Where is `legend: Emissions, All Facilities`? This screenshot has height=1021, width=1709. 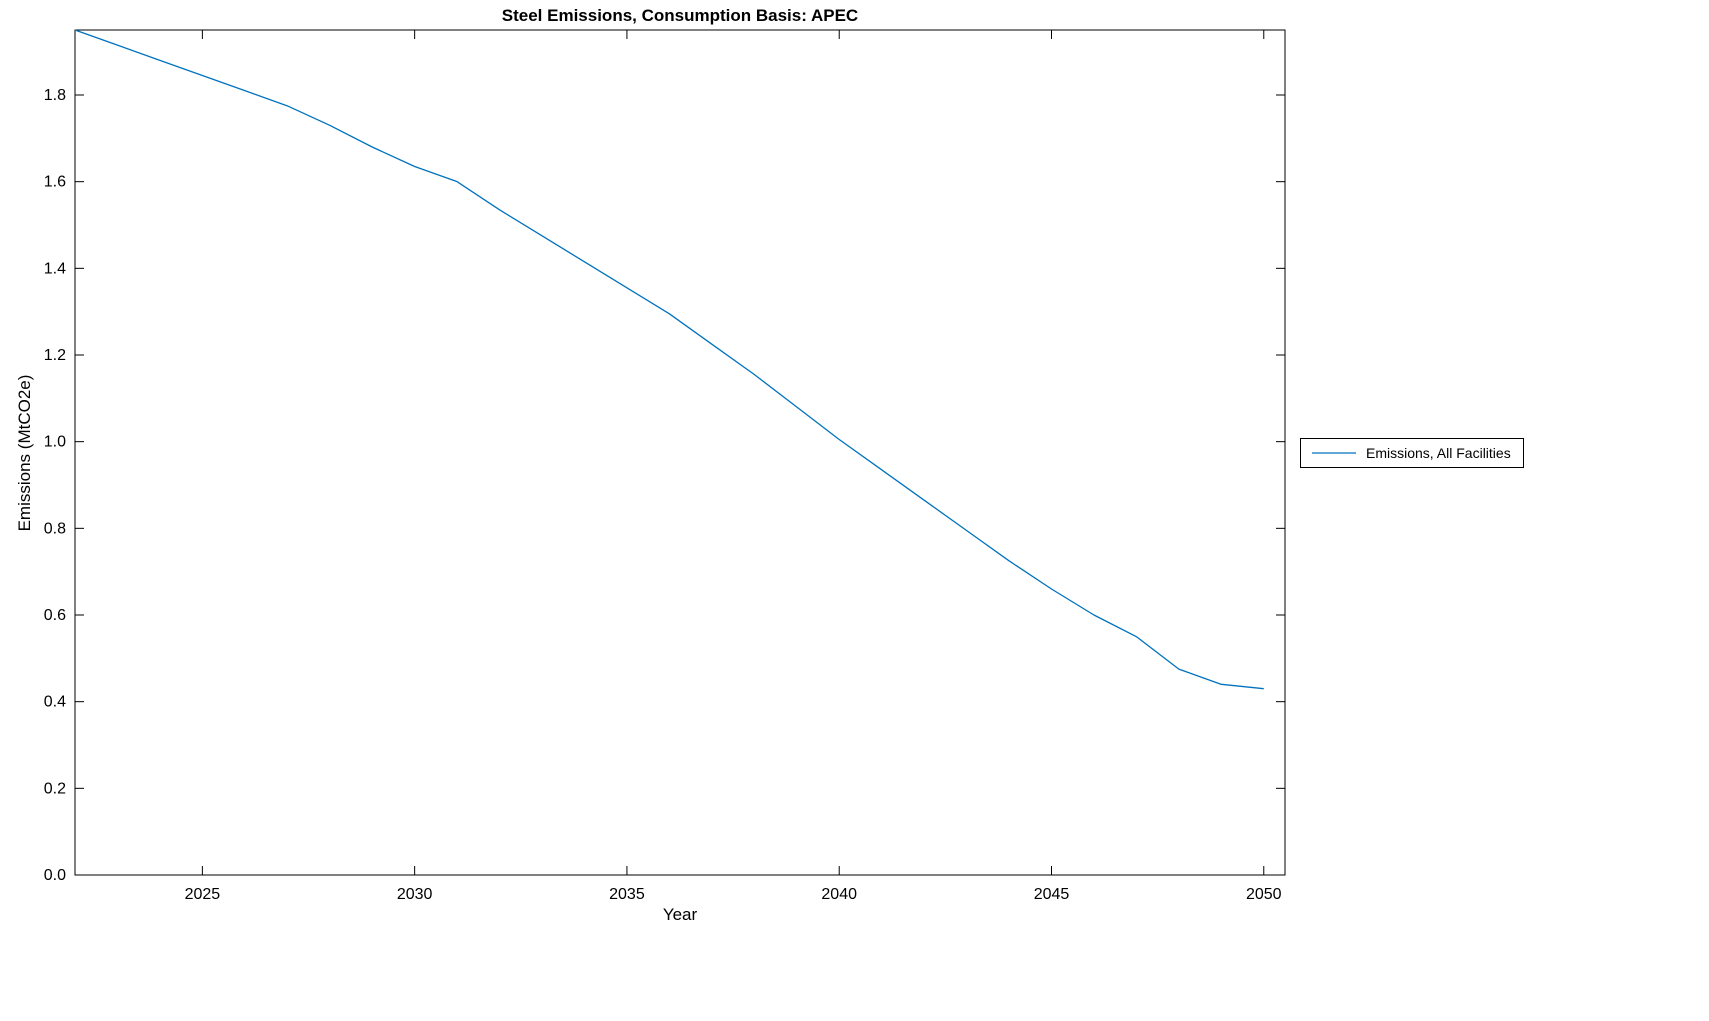 legend: Emissions, All Facilities is located at coordinates (1412, 453).